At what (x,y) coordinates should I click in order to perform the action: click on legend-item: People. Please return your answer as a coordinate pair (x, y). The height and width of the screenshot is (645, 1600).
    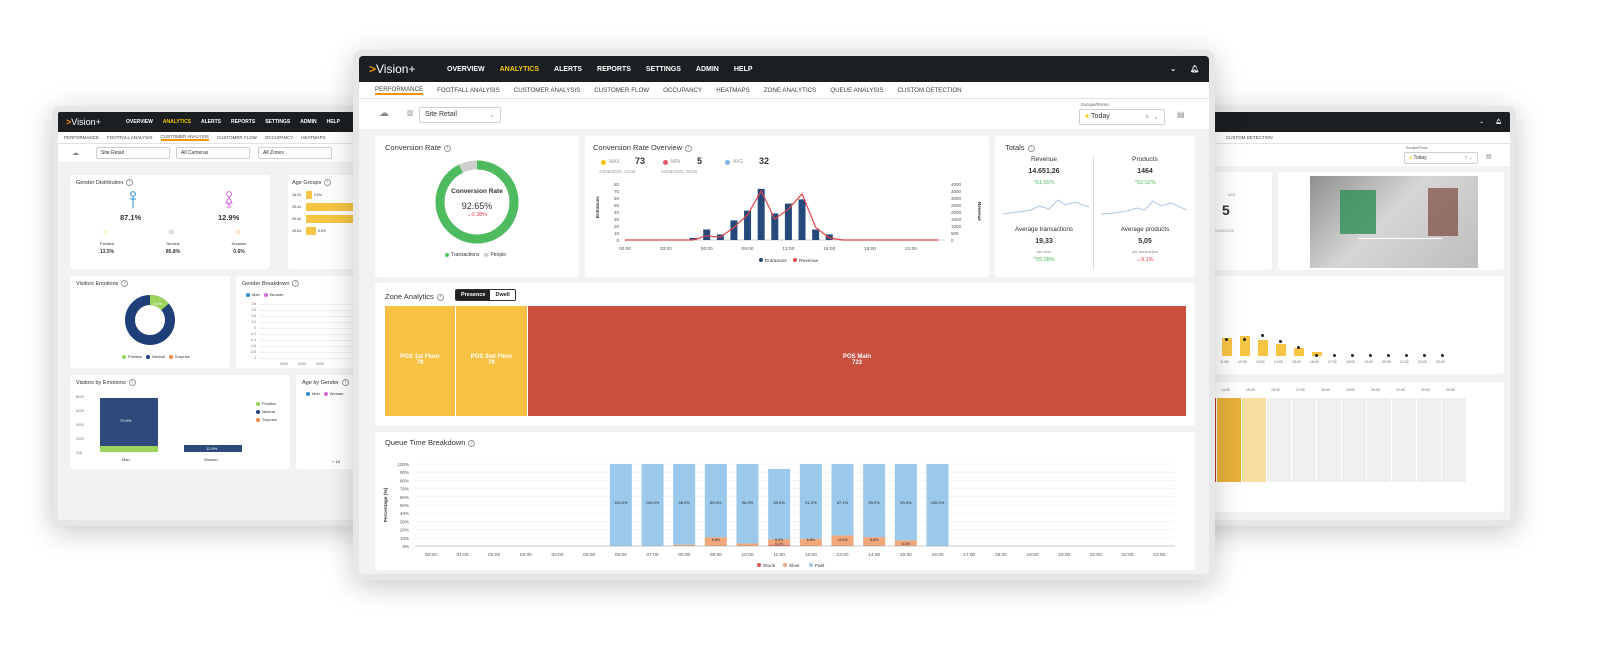
    Looking at the image, I should click on (495, 255).